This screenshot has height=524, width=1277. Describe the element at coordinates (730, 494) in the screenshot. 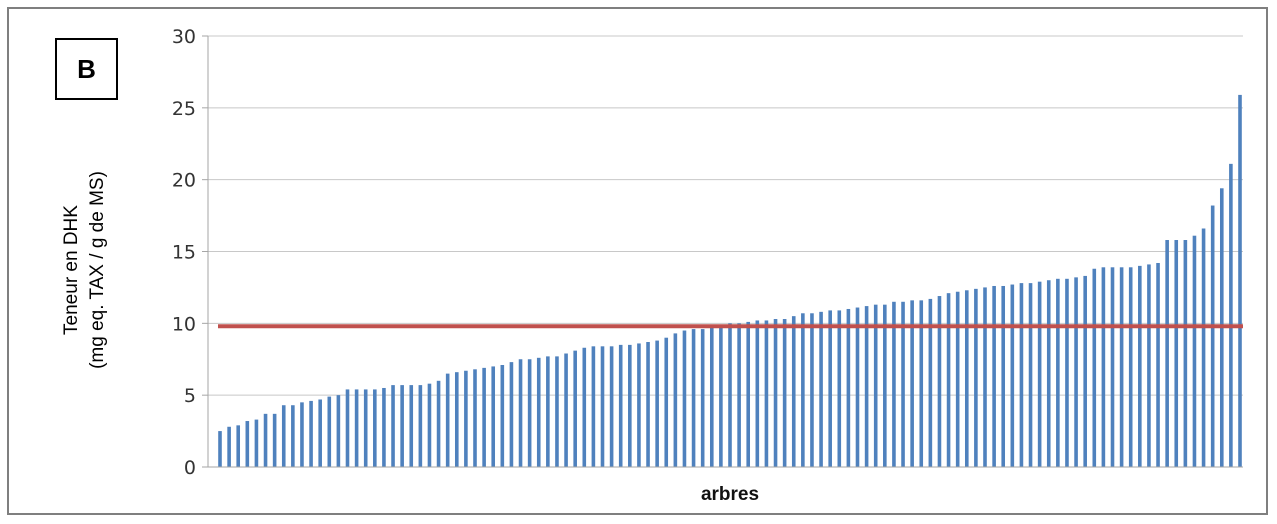

I see `x-axis-title: arbres` at that location.